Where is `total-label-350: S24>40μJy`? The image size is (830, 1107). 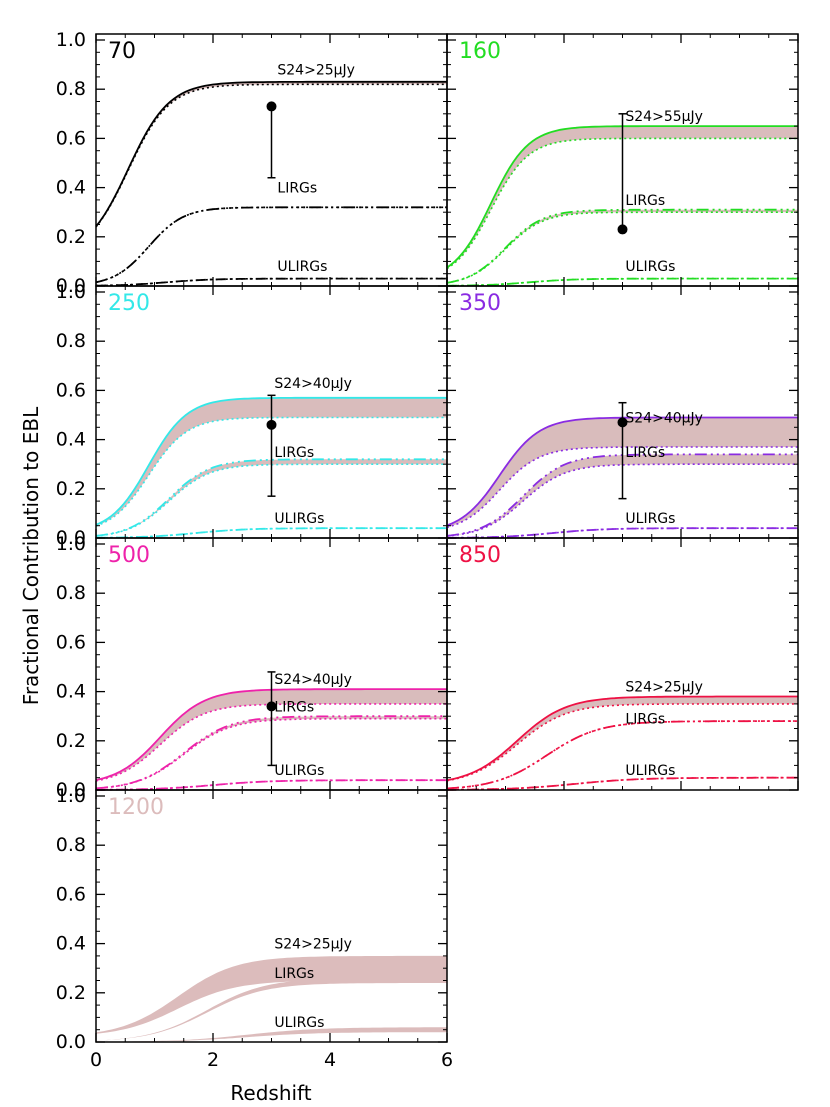
total-label-350: S24>40μJy is located at coordinates (664, 418).